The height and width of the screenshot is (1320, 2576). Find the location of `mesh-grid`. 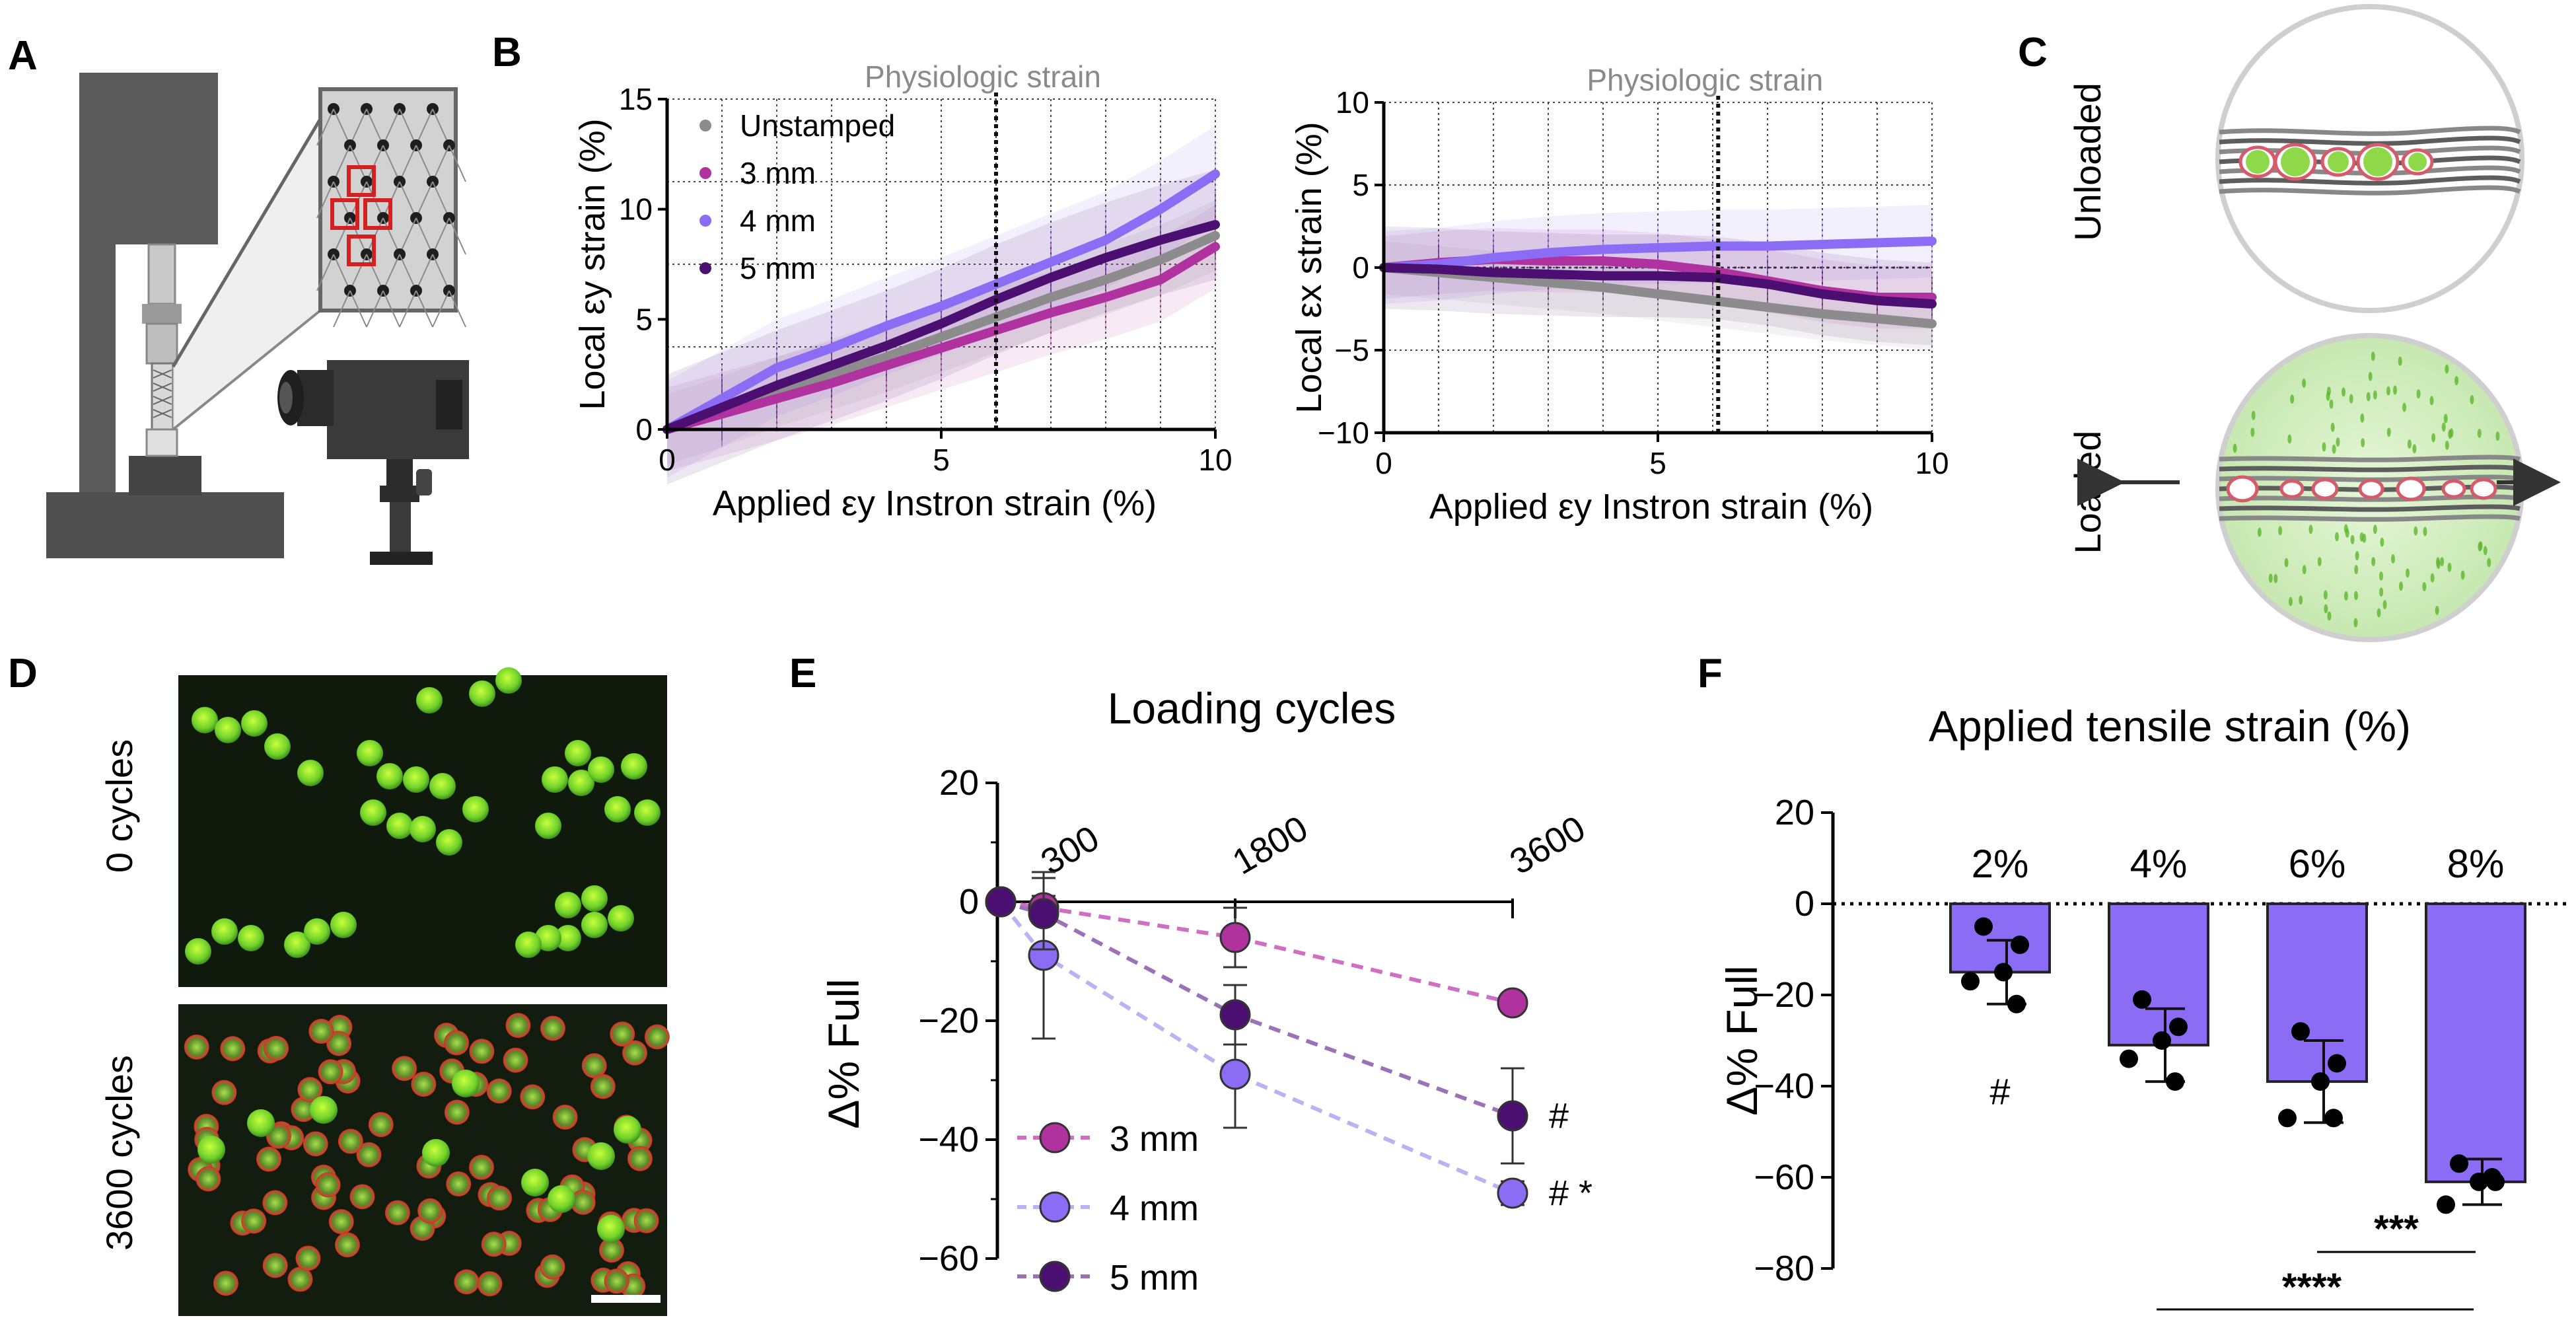

mesh-grid is located at coordinates (391, 215).